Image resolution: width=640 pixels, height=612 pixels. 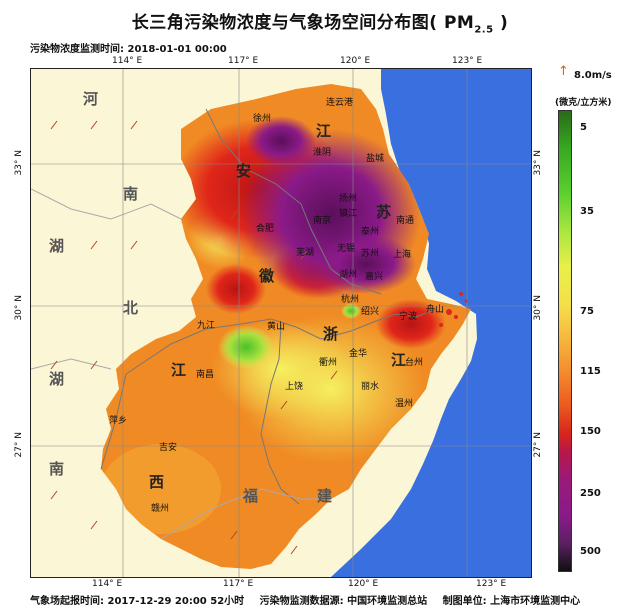 What do you see at coordinates (19, 308) in the screenshot?
I see `lat-tick-left-2: 30° N` at bounding box center [19, 308].